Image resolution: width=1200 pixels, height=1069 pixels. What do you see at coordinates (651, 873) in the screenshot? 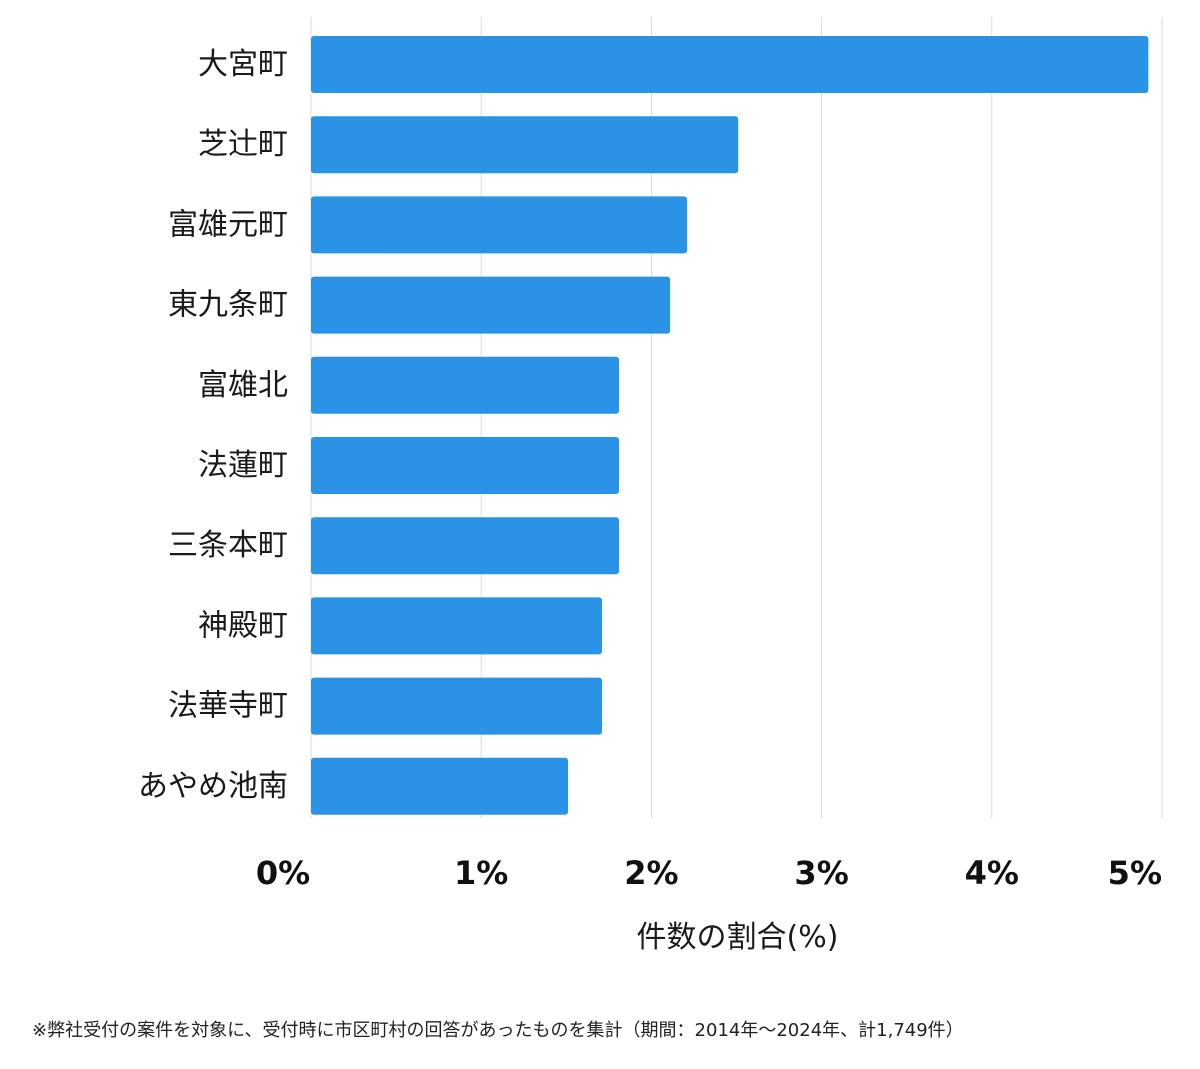
I see `x-tick-label-2: 2%` at bounding box center [651, 873].